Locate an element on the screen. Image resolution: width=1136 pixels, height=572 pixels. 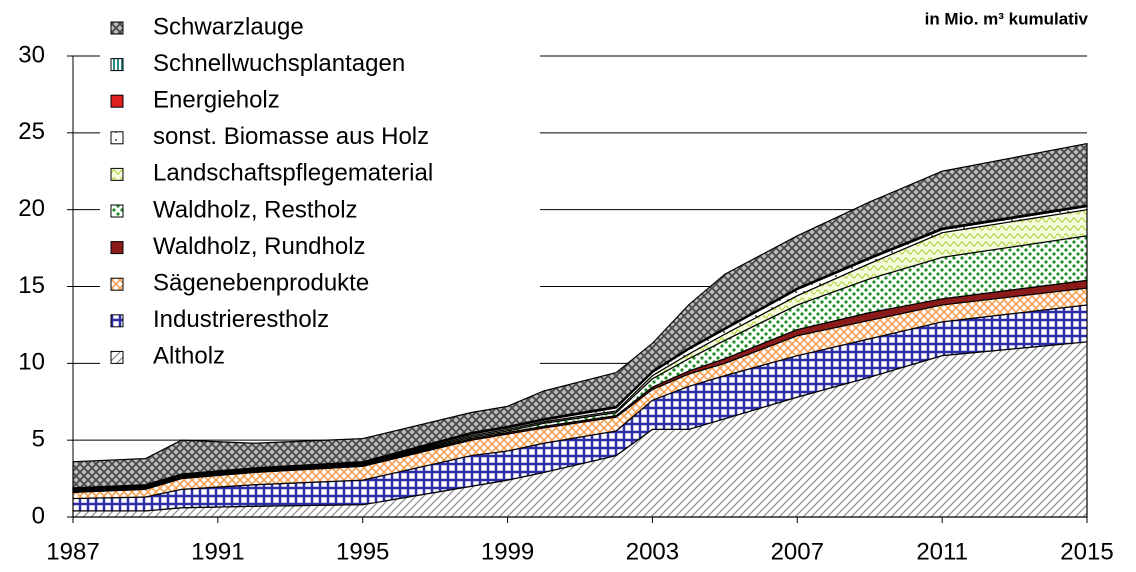
x-tick-label: 2007 is located at coordinates (797, 551).